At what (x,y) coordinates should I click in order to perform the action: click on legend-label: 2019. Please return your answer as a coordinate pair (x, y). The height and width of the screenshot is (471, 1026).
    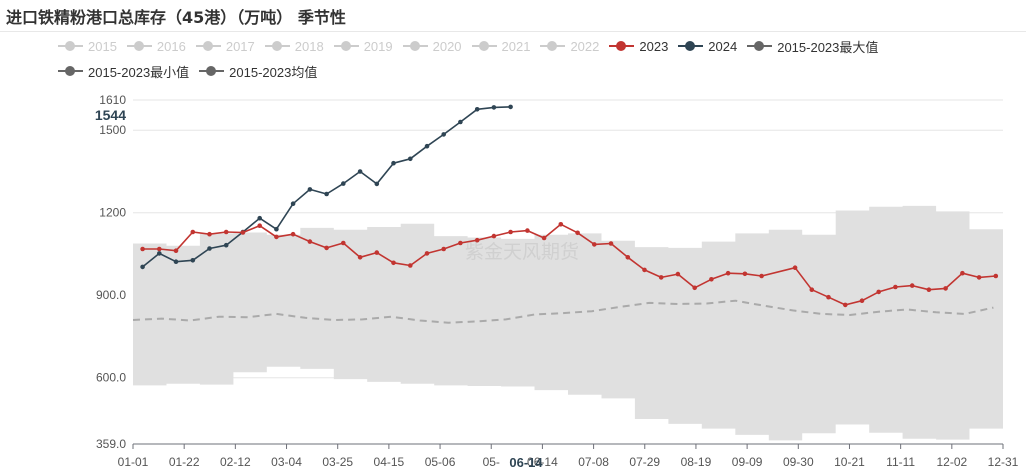
    Looking at the image, I should click on (378, 46).